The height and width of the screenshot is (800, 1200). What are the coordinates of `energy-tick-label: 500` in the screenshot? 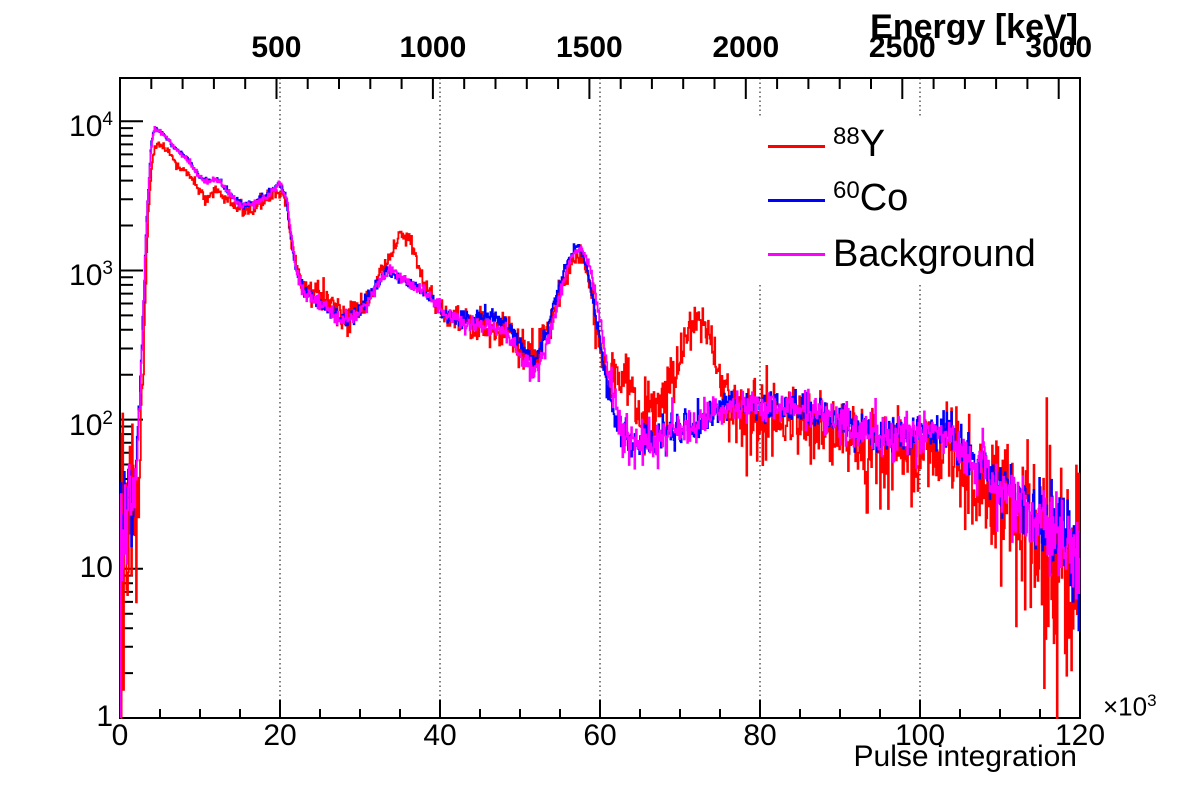 It's located at (276, 47).